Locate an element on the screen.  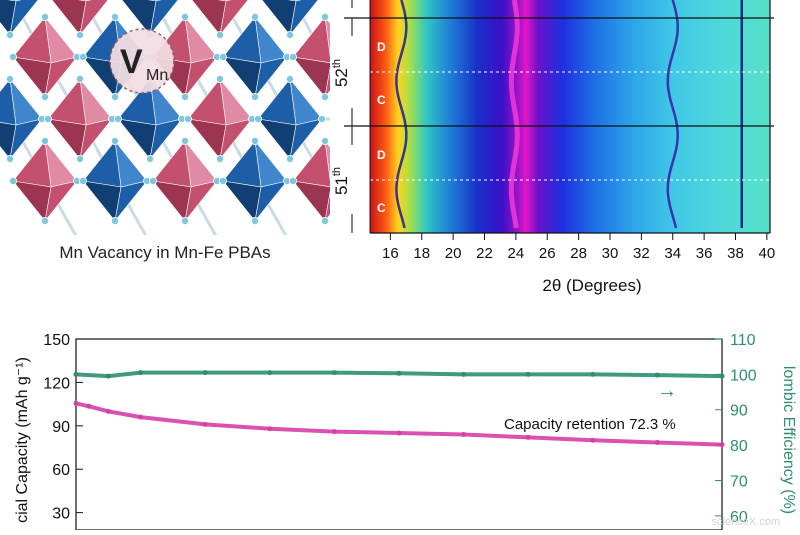
xrd-x-axis-ticks: 16 18 20 22 24 26 28 30 32 34 36 38 40 is located at coordinates (578, 247).